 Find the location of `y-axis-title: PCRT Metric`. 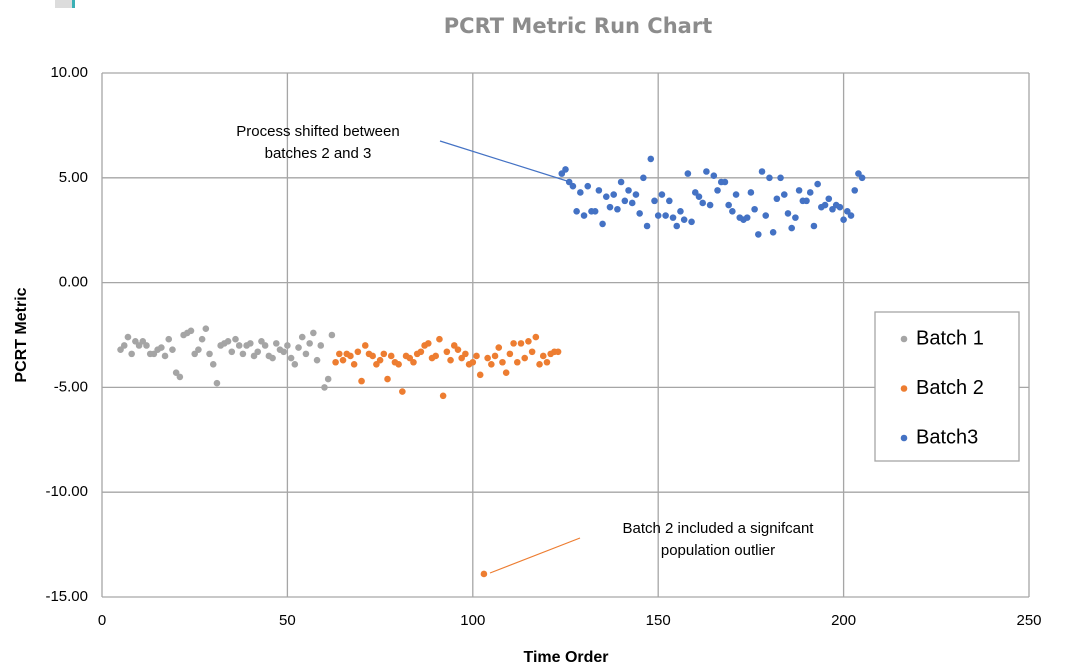

y-axis-title: PCRT Metric is located at coordinates (21, 334).